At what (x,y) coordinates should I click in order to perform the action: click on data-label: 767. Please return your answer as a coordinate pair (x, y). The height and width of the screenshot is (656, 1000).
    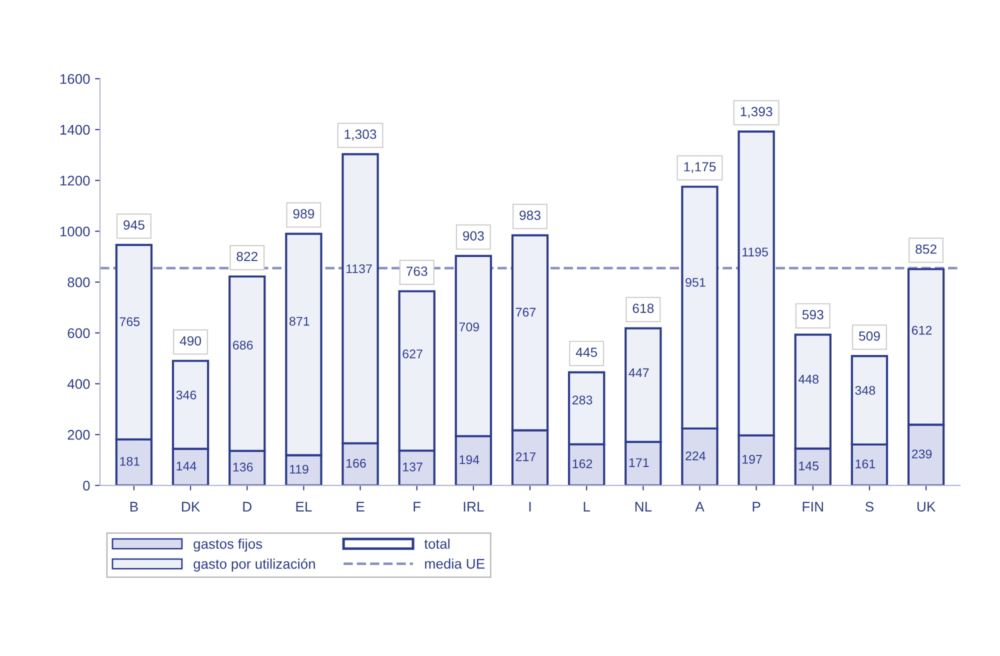
    Looking at the image, I should click on (526, 312).